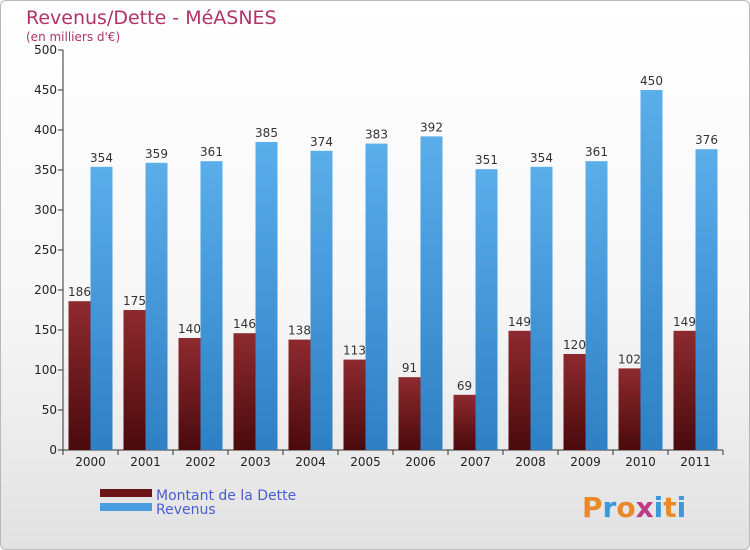  Describe the element at coordinates (73, 37) in the screenshot. I see `chart-subtitle: (en milliers d'€)` at that location.